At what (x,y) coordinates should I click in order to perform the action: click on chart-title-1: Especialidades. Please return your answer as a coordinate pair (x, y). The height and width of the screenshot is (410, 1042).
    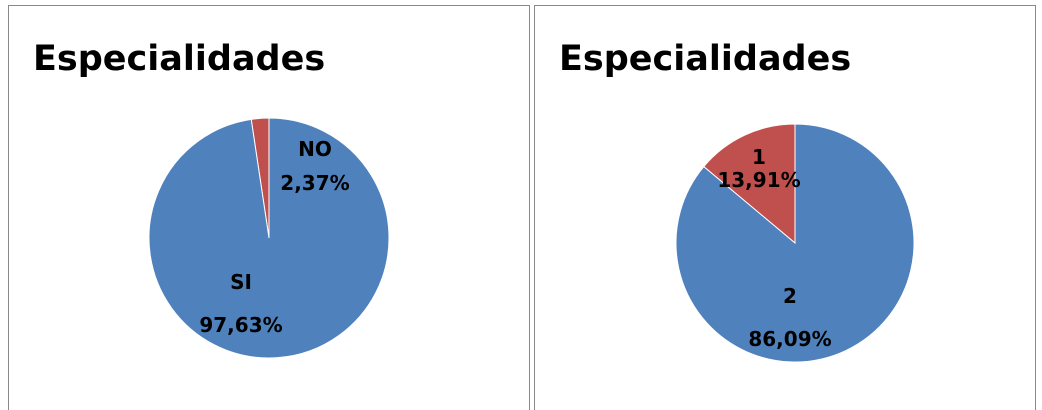
    Looking at the image, I should click on (179, 59).